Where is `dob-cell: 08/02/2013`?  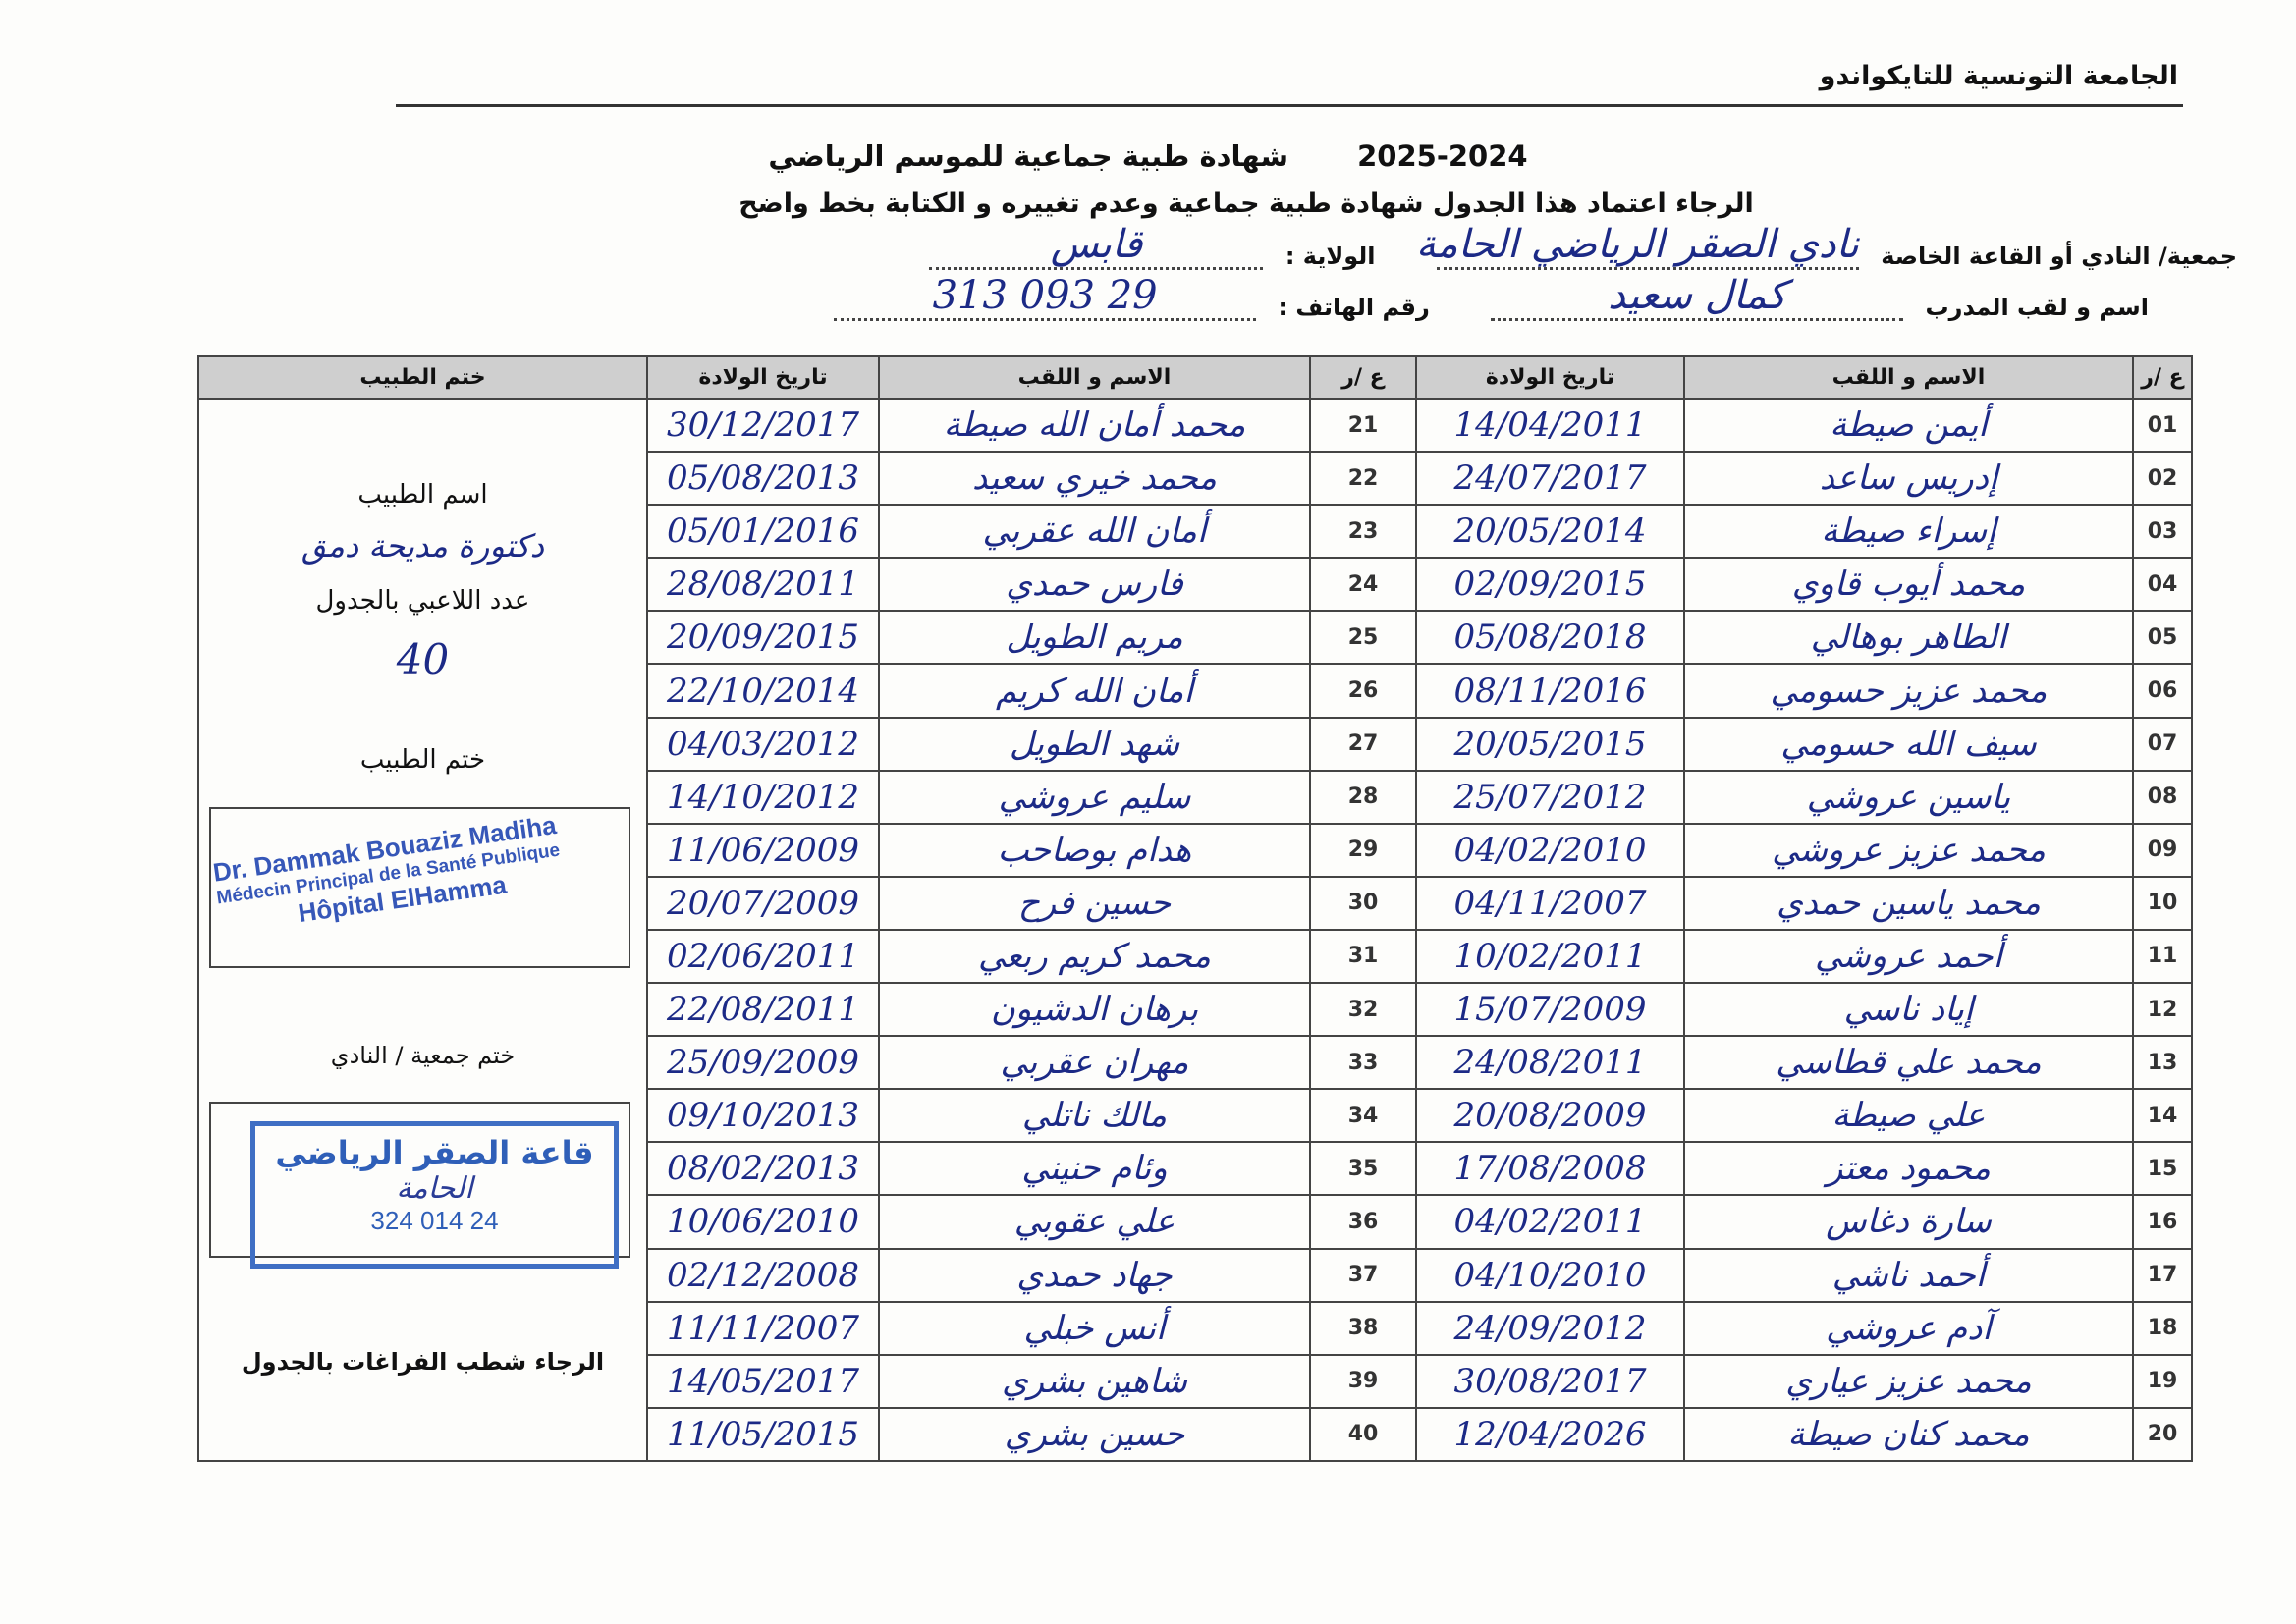
dob-cell: 08/02/2013 is located at coordinates (763, 1169).